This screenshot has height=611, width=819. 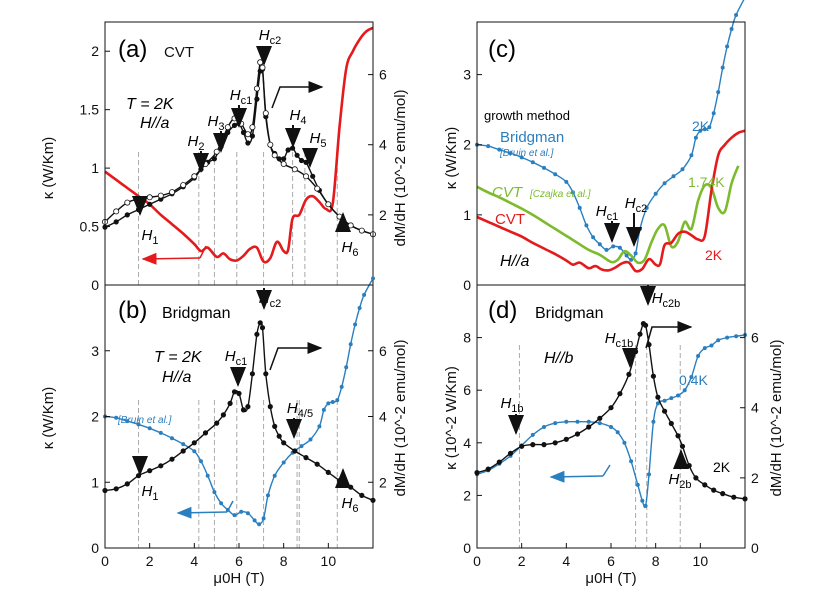 I want to click on panel-d-yticks: 0 2 4 6 8, so click(x=472, y=443).